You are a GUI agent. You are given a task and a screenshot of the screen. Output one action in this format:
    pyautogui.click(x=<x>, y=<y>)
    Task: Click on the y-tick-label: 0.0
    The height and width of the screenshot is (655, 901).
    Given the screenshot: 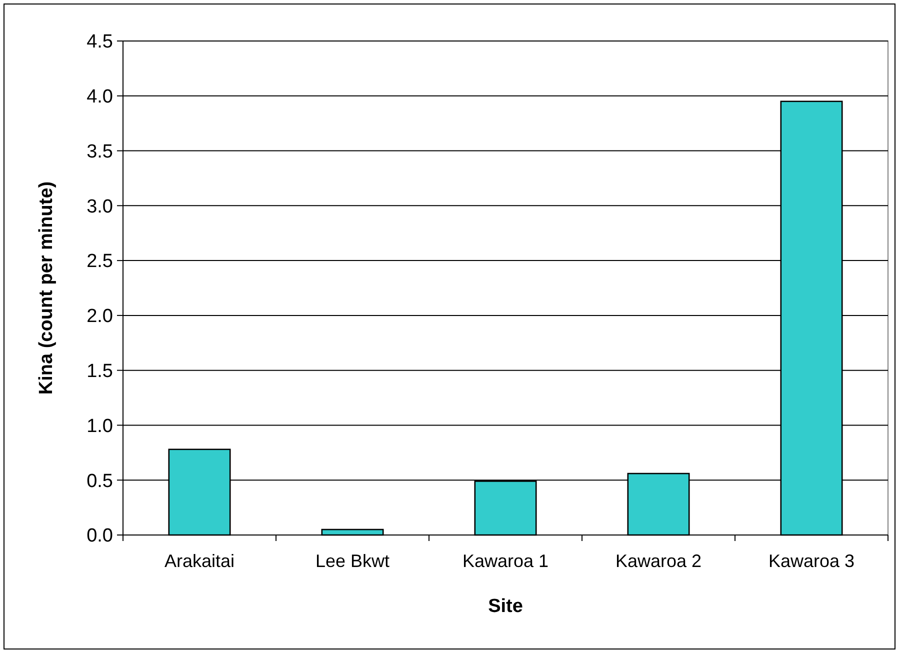 What is the action you would take?
    pyautogui.click(x=99, y=536)
    